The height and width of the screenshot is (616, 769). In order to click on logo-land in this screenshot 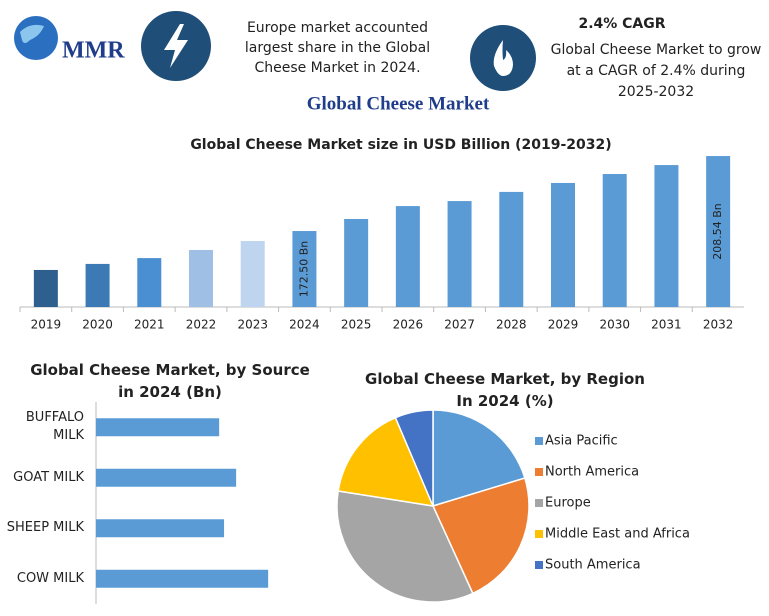, I will do `click(32, 33)`.